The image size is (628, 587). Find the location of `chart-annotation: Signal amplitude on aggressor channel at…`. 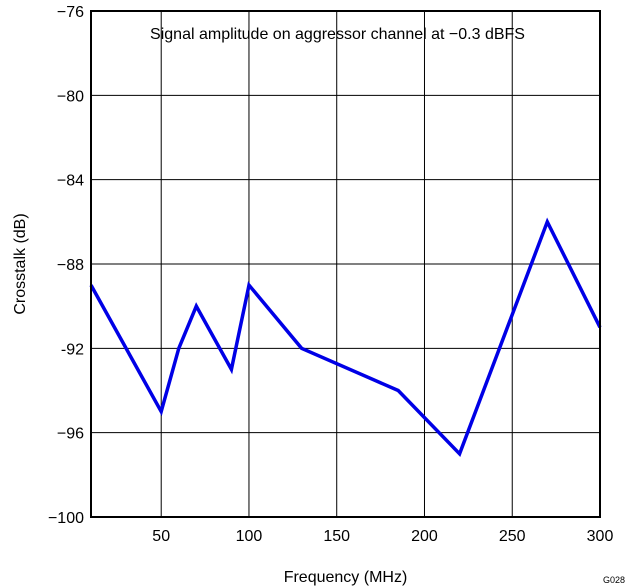

chart-annotation: Signal amplitude on aggressor channel at… is located at coordinates (337, 34).